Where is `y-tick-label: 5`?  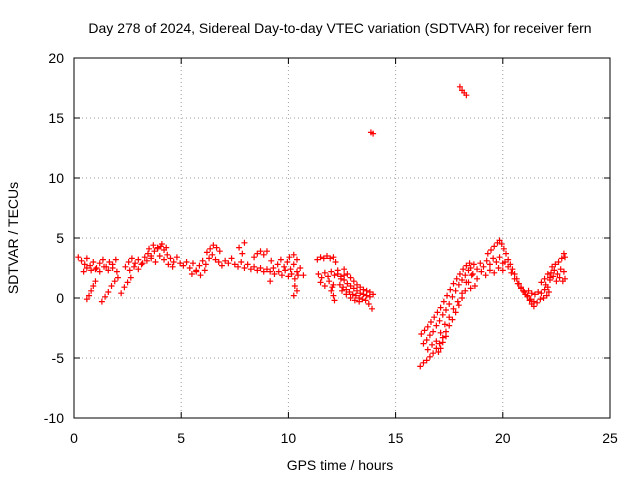
y-tick-label: 5 is located at coordinates (60, 238).